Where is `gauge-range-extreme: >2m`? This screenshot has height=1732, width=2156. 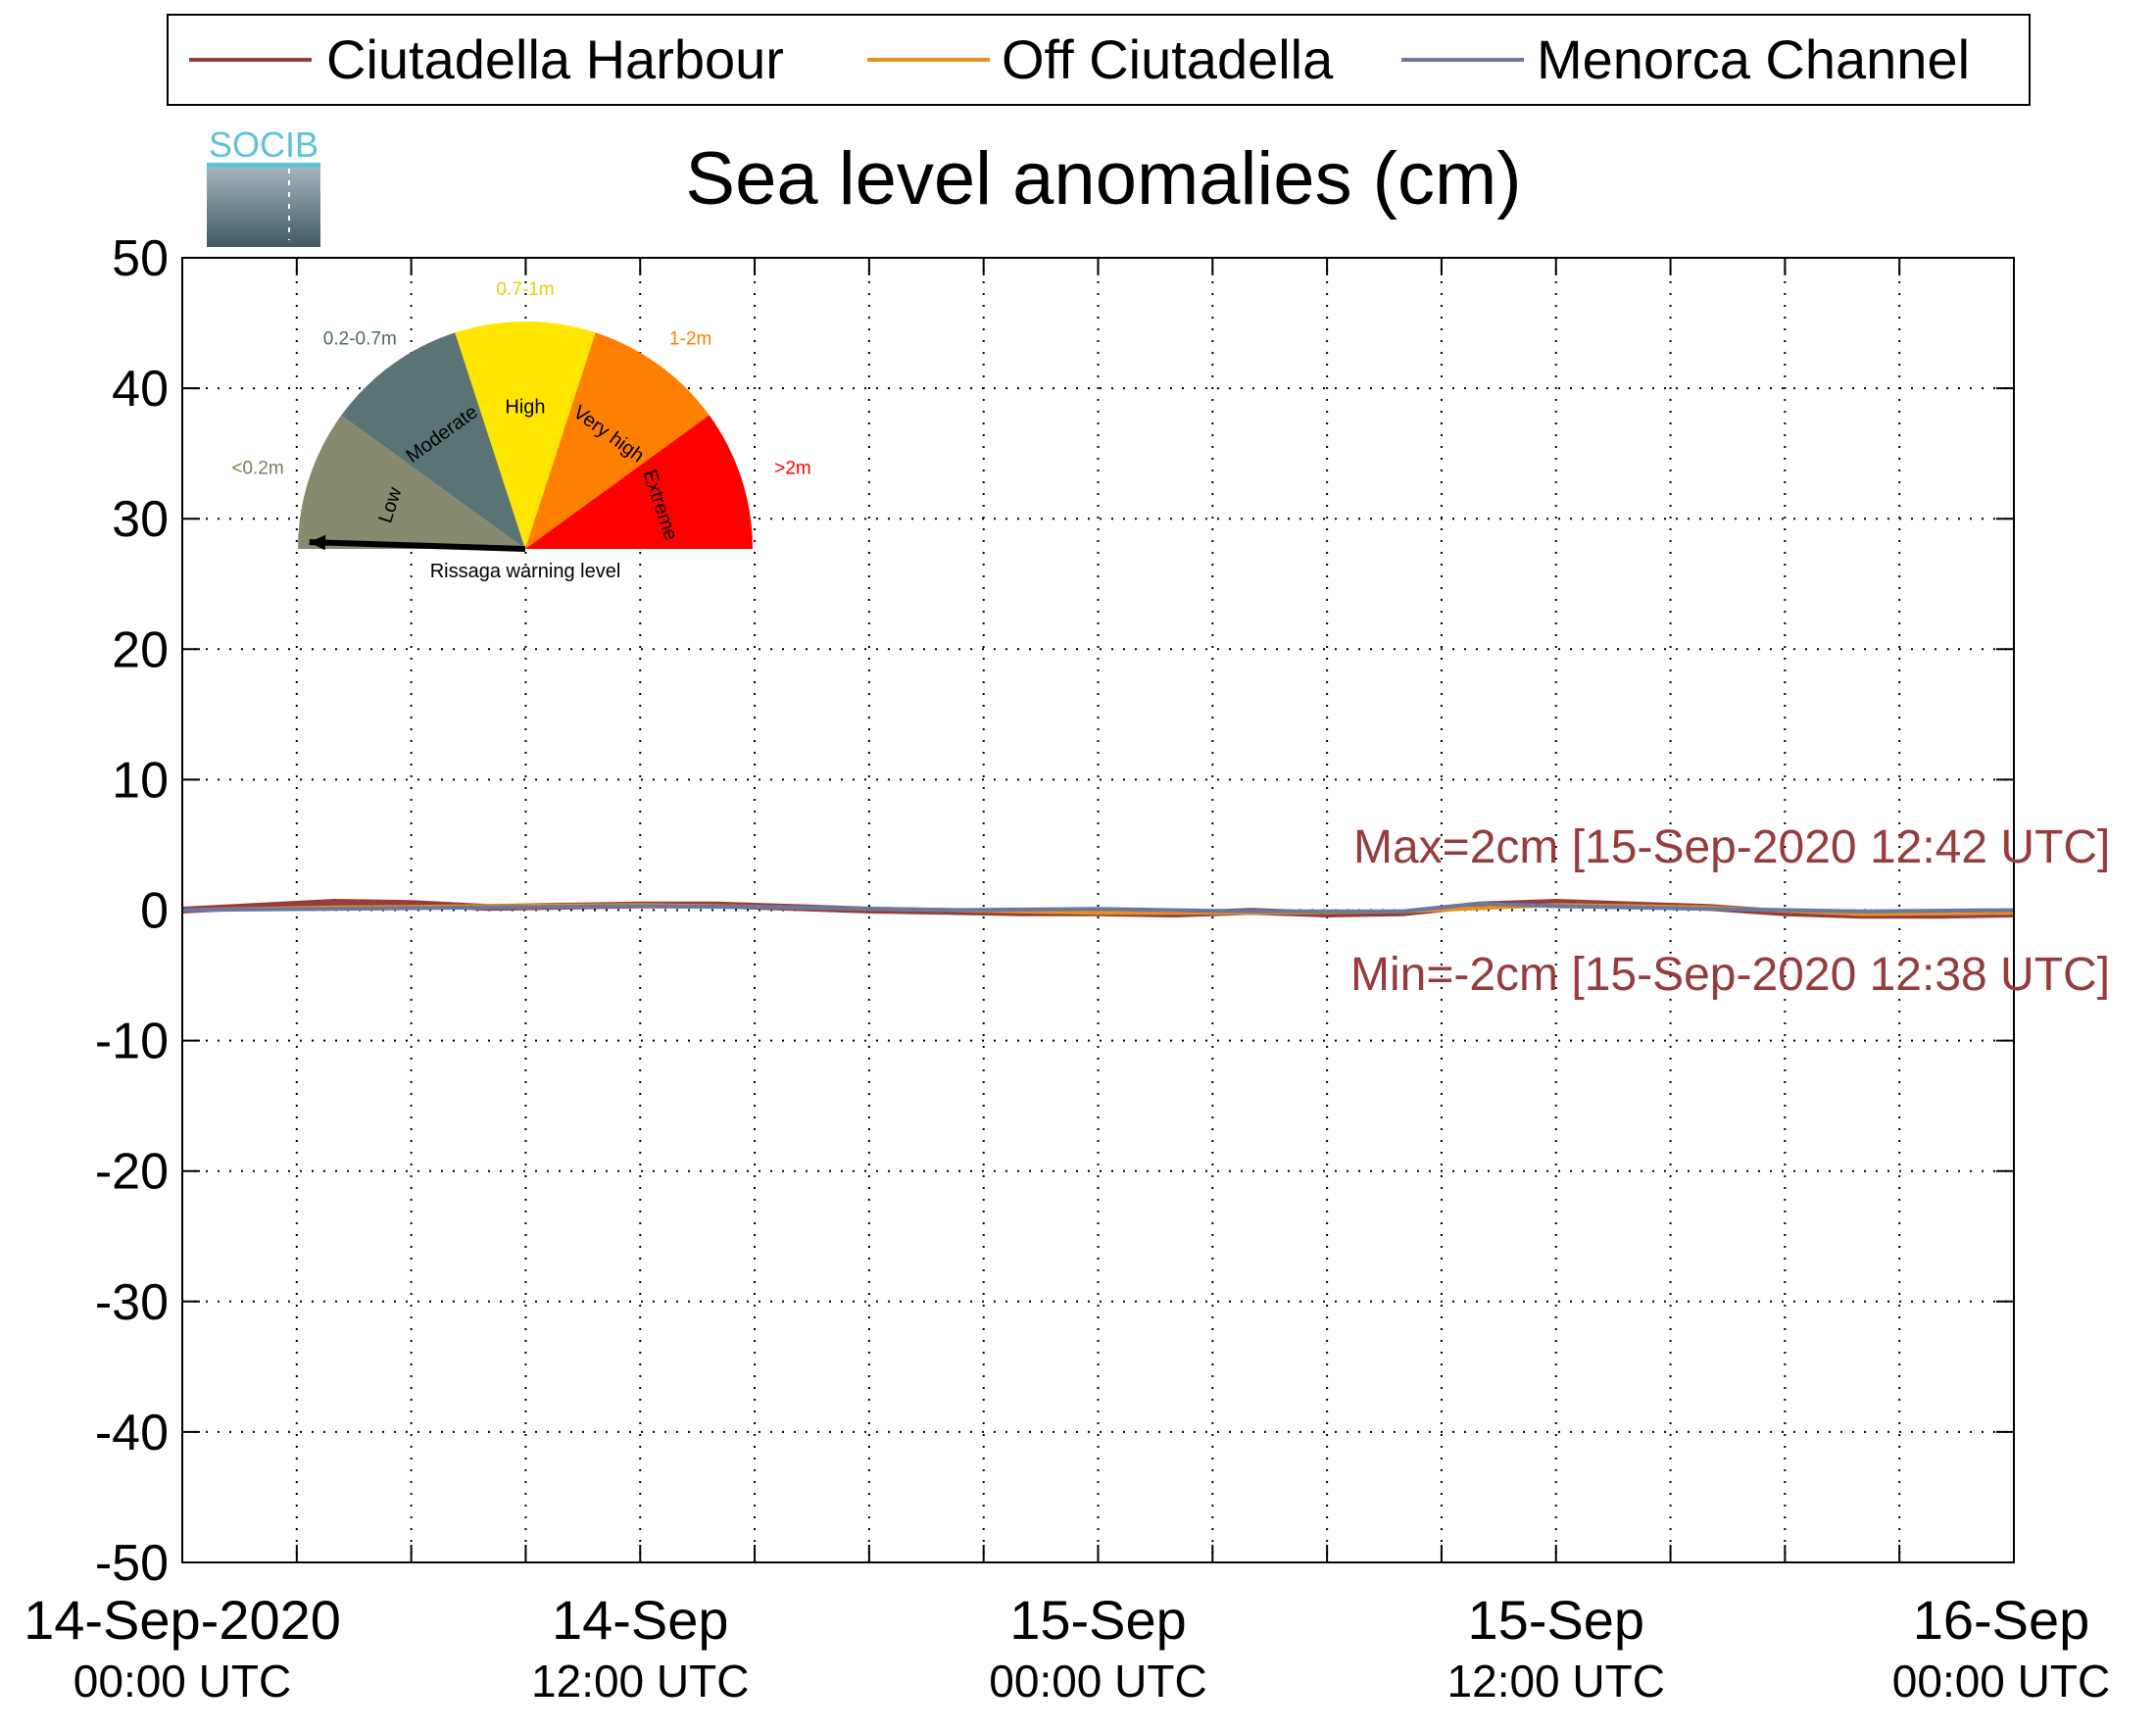 gauge-range-extreme: >2m is located at coordinates (793, 468).